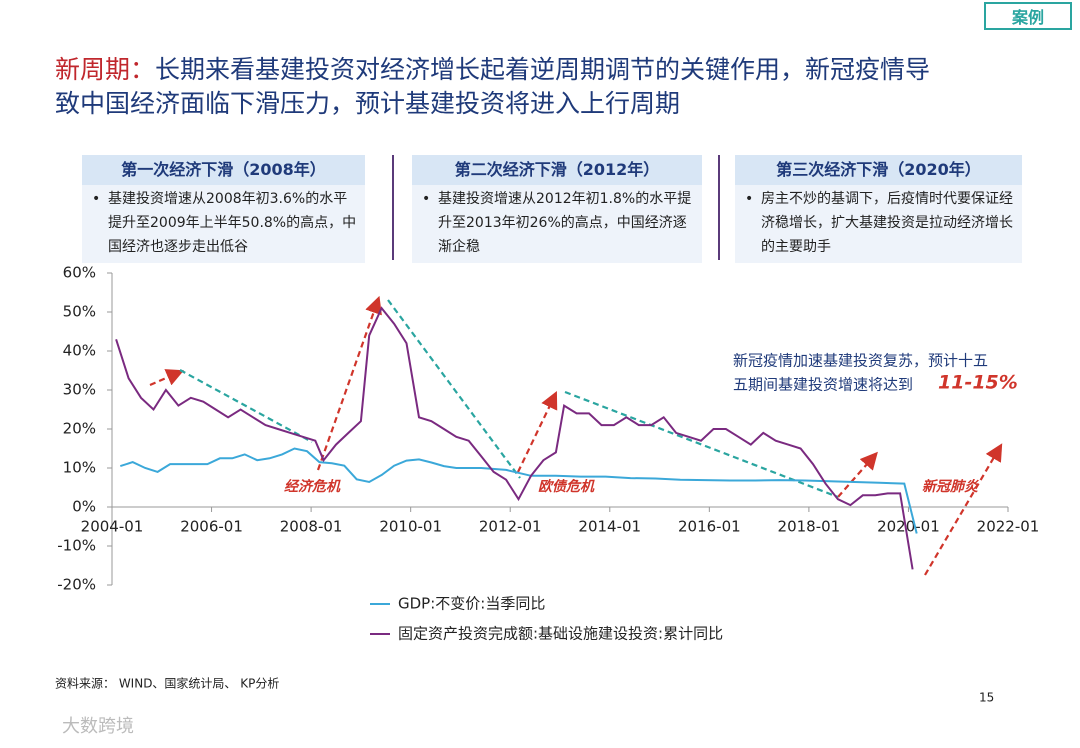 The image size is (1080, 748). What do you see at coordinates (84, 507) in the screenshot?
I see `y-tick-label: 0%` at bounding box center [84, 507].